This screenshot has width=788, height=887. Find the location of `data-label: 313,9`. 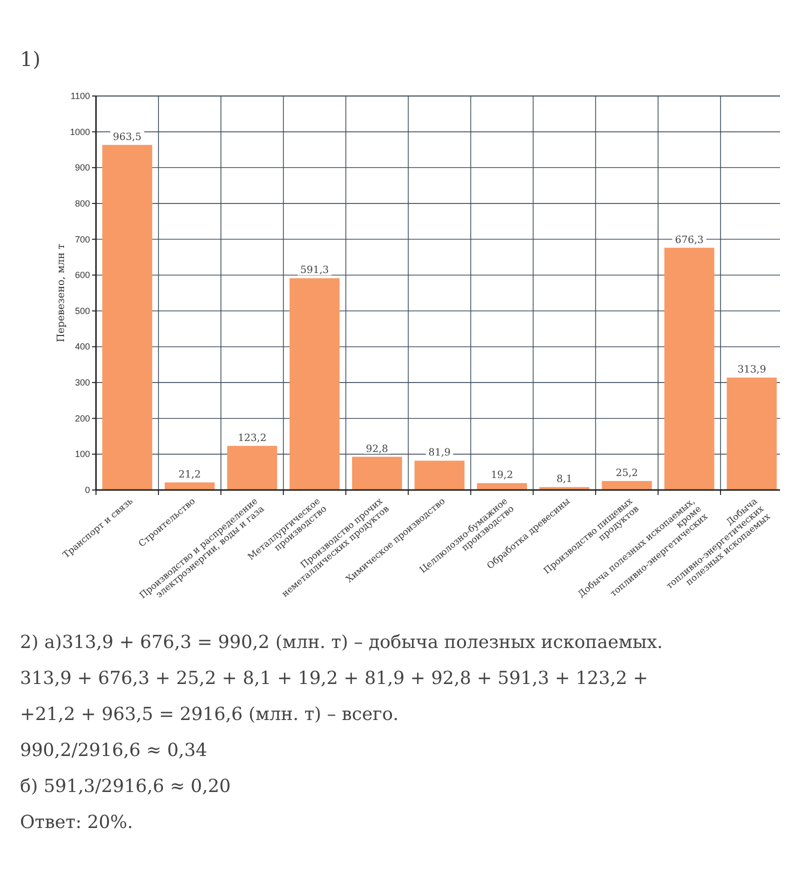

data-label: 313,9 is located at coordinates (751, 370).